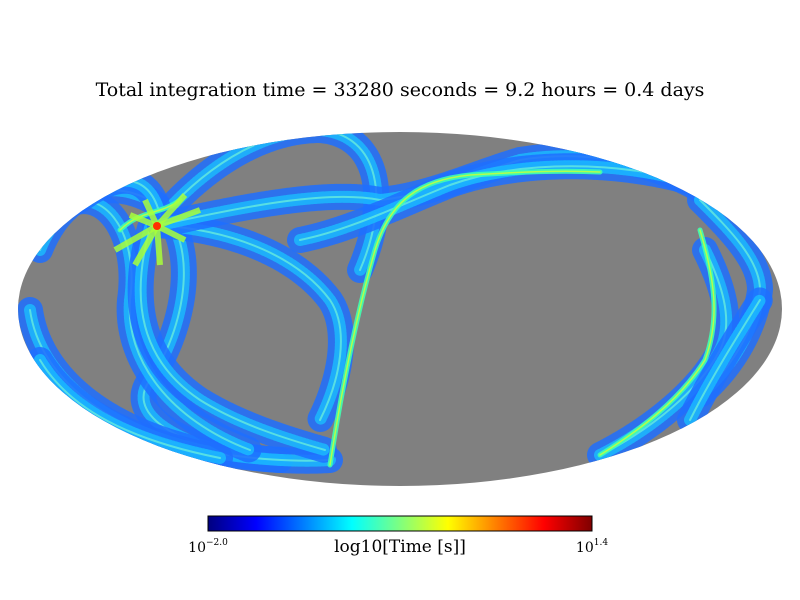 The image size is (800, 600). I want to click on coverage-ridge-core, so click(657, 342).